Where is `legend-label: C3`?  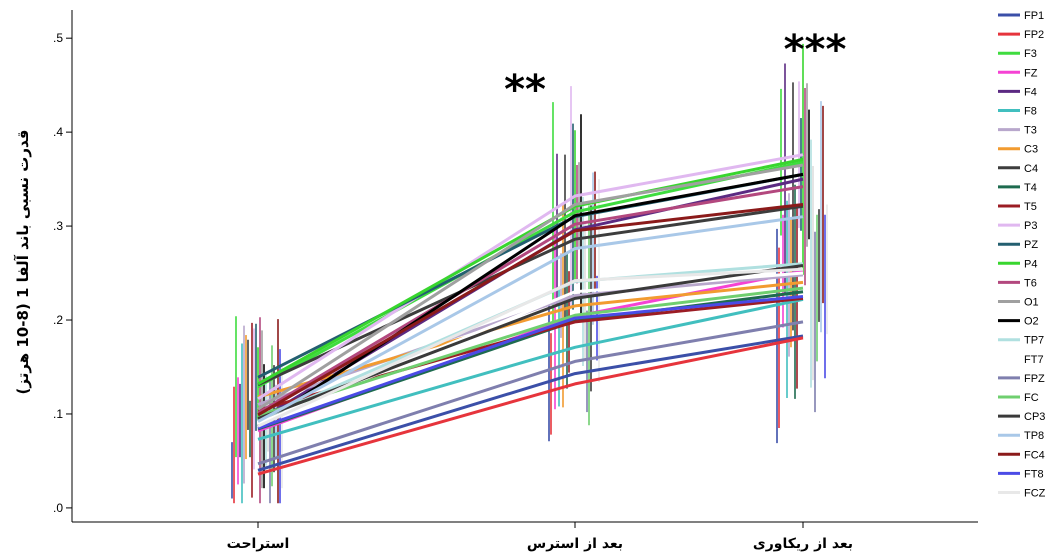
legend-label: C3 is located at coordinates (1031, 150).